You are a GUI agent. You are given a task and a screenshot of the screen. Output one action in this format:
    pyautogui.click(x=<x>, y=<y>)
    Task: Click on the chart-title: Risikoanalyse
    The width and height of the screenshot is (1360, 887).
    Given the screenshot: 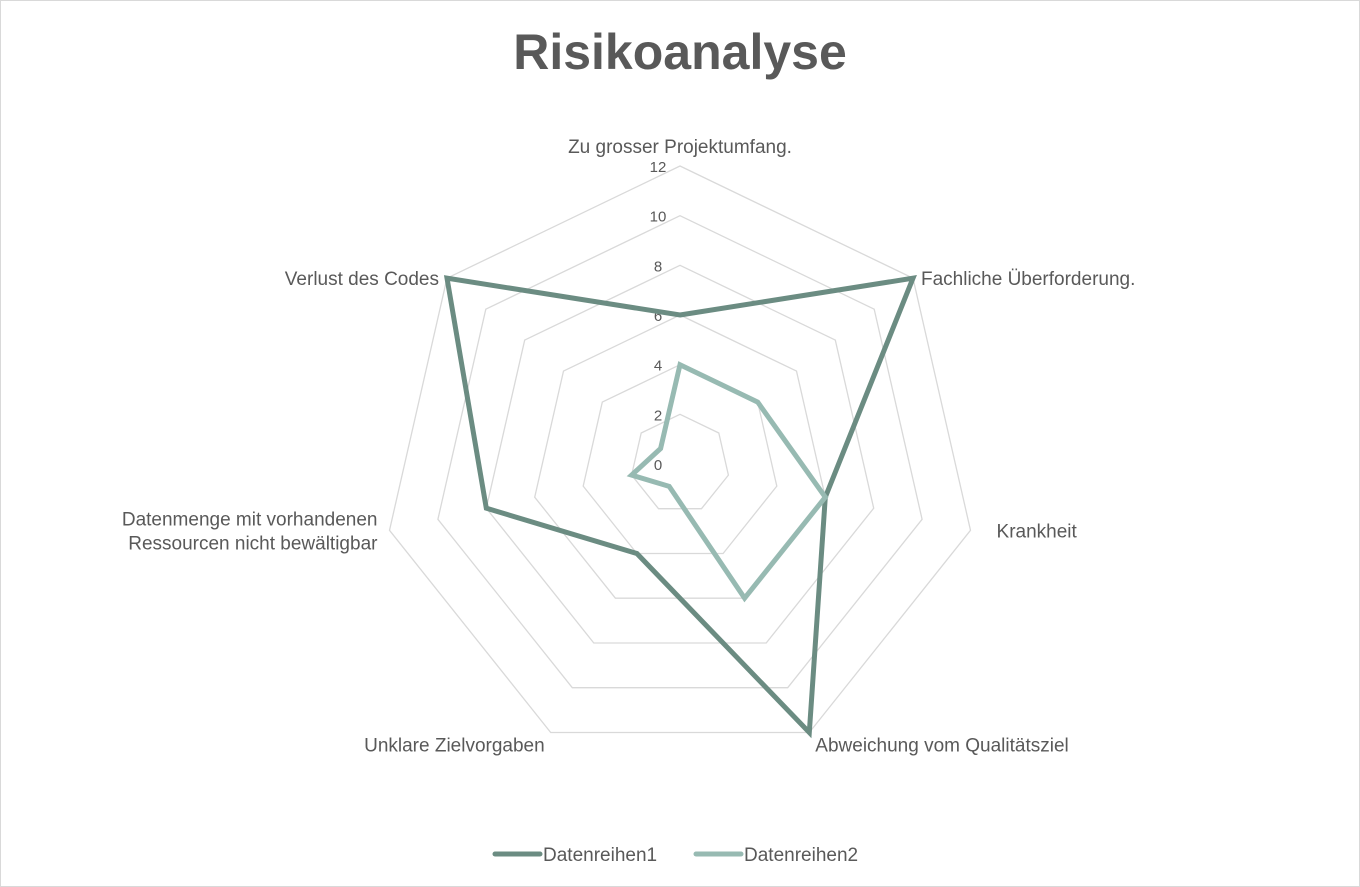 What is the action you would take?
    pyautogui.click(x=680, y=52)
    